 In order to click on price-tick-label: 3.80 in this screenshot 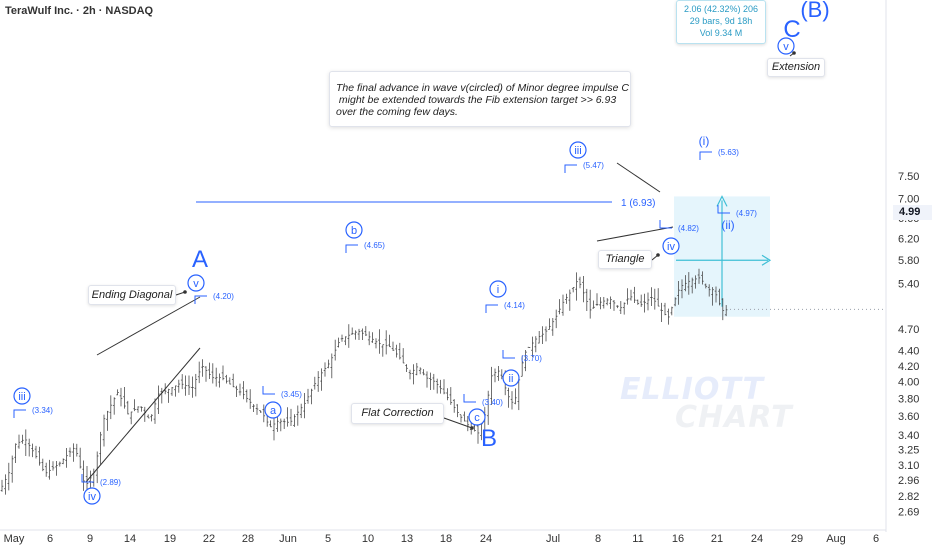, I will do `click(908, 400)`.